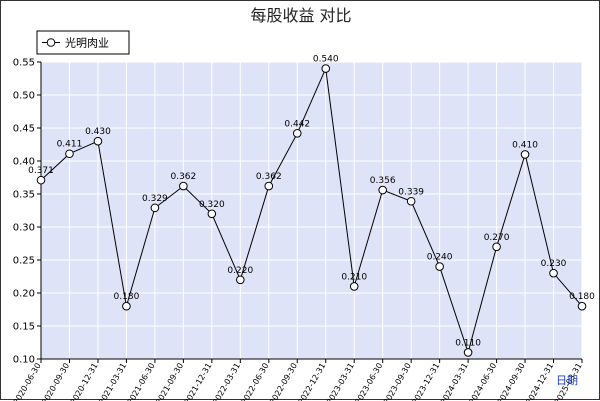  Describe the element at coordinates (226, 381) in the screenshot. I see `x-tick-label: 2022-03-31` at that location.